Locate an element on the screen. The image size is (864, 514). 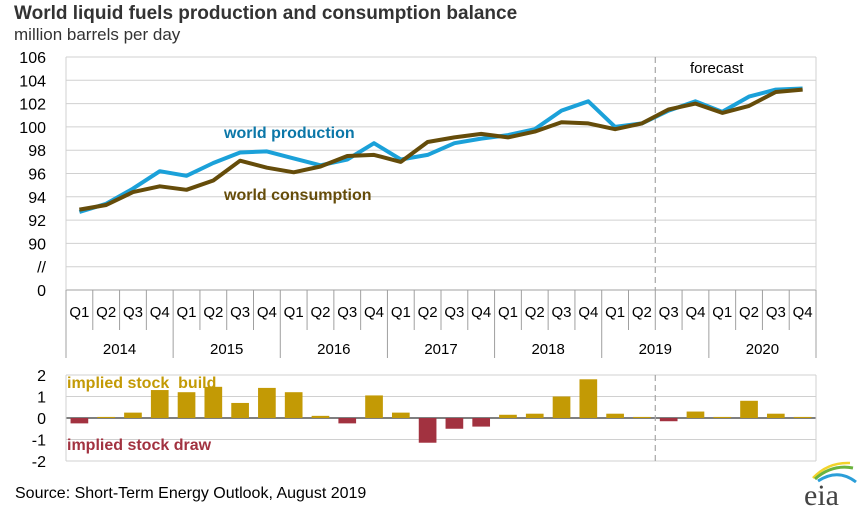
y-tick-label: 92 is located at coordinates (37, 221).